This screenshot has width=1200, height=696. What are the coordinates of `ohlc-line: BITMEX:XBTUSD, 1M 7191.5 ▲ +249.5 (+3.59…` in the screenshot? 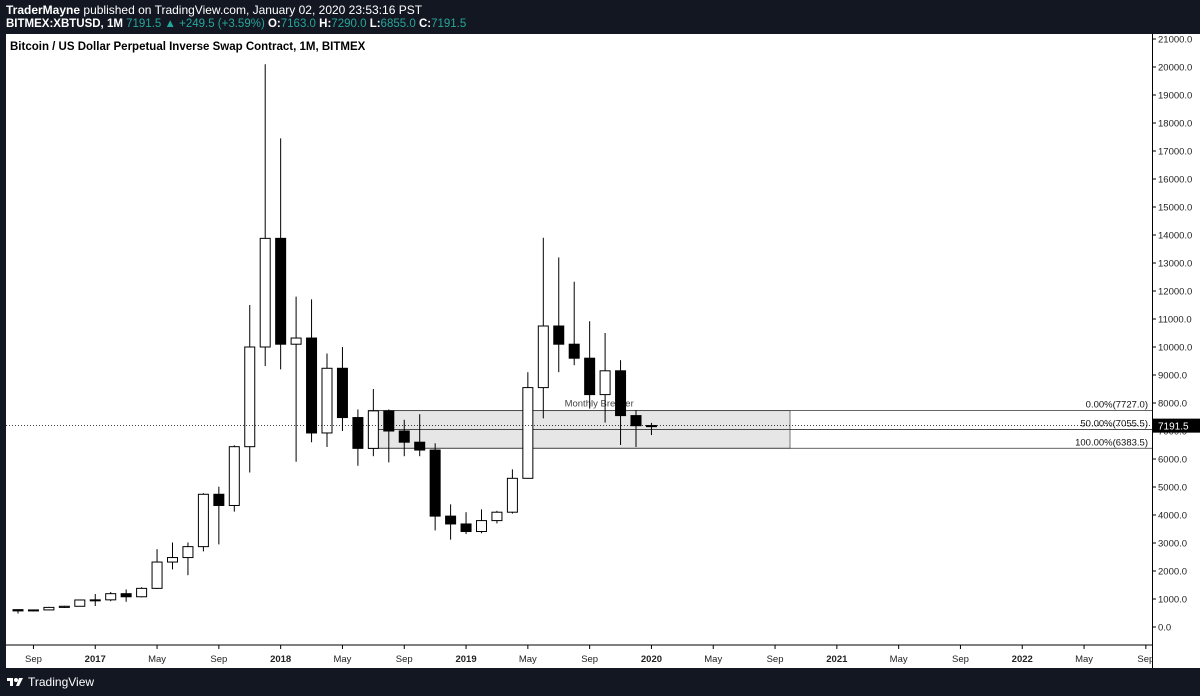 It's located at (236, 24).